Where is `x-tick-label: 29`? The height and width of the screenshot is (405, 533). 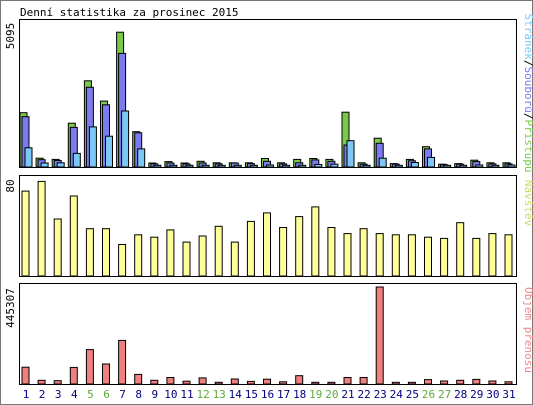 x-tick-label: 29 is located at coordinates (476, 394).